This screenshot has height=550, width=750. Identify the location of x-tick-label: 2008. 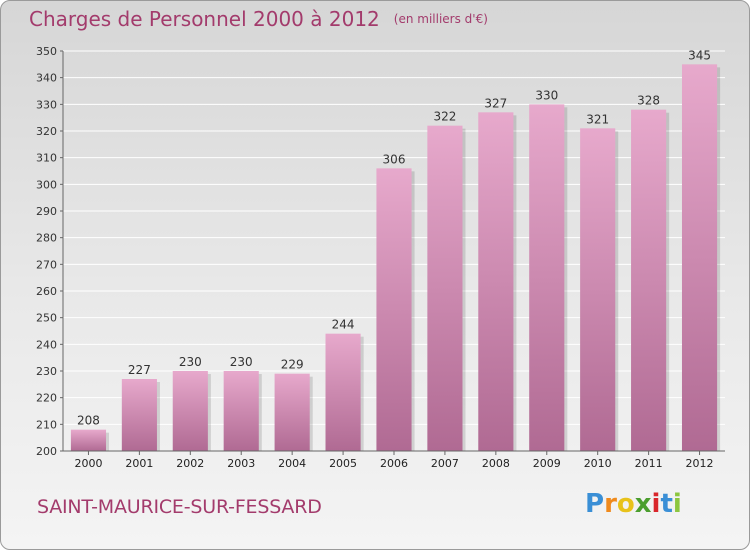
(496, 463).